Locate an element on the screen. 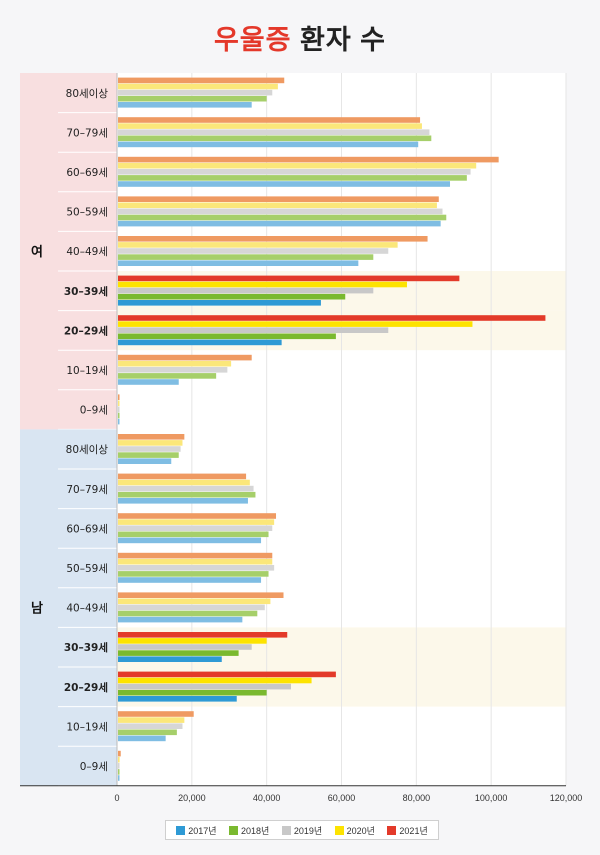 This screenshot has height=855, width=600. category-label: 80세이상 is located at coordinates (87, 450).